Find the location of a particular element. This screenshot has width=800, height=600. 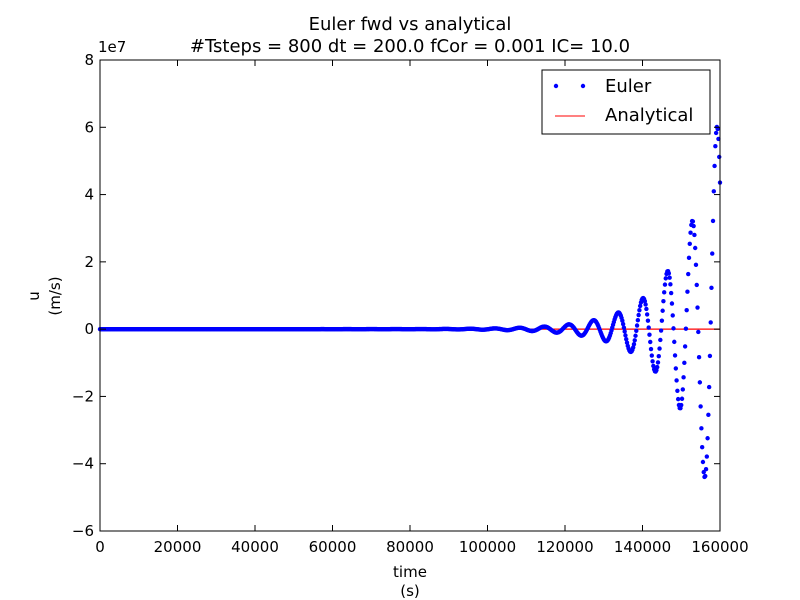

y-tick-label: −4 is located at coordinates (83, 464).